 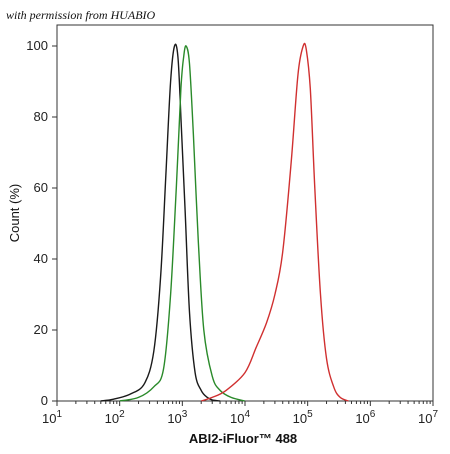 What do you see at coordinates (240, 417) in the screenshot?
I see `x-tick-label: 10⁴` at bounding box center [240, 417].